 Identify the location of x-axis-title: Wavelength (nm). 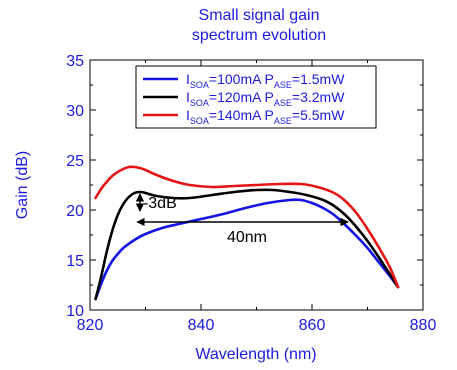
(255, 354).